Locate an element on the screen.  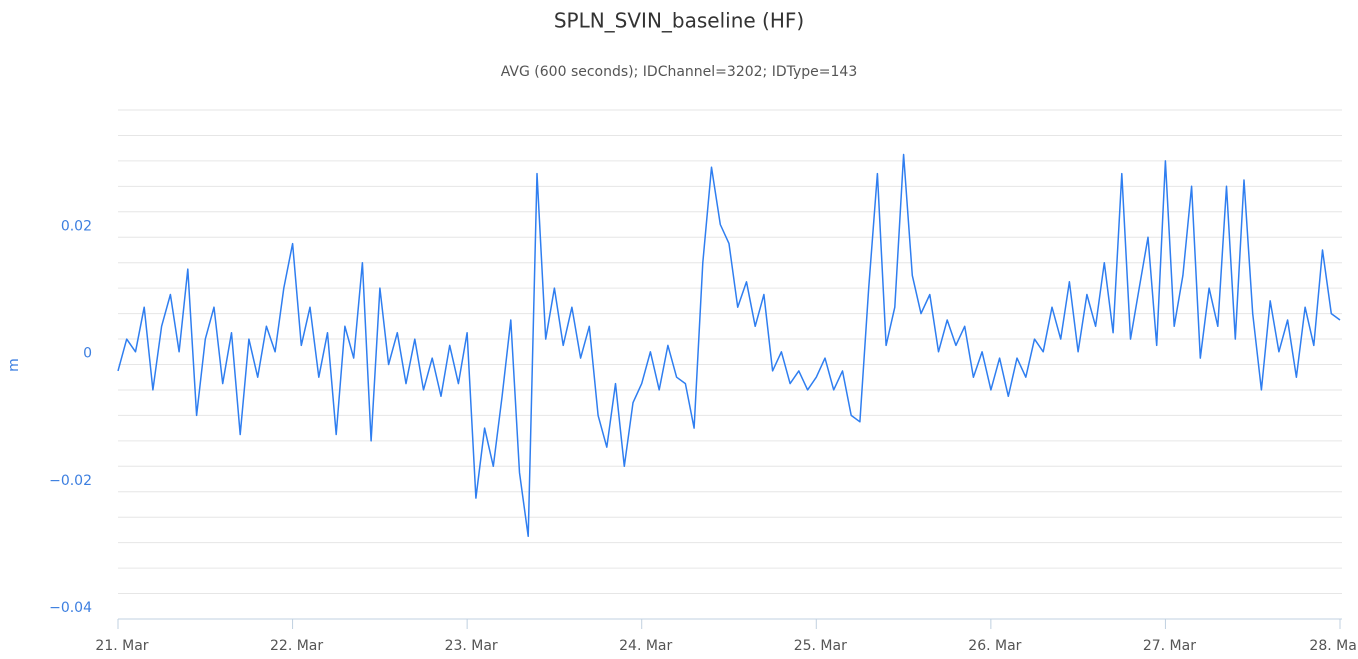
y-tick-label: 0.02 is located at coordinates (76, 226).